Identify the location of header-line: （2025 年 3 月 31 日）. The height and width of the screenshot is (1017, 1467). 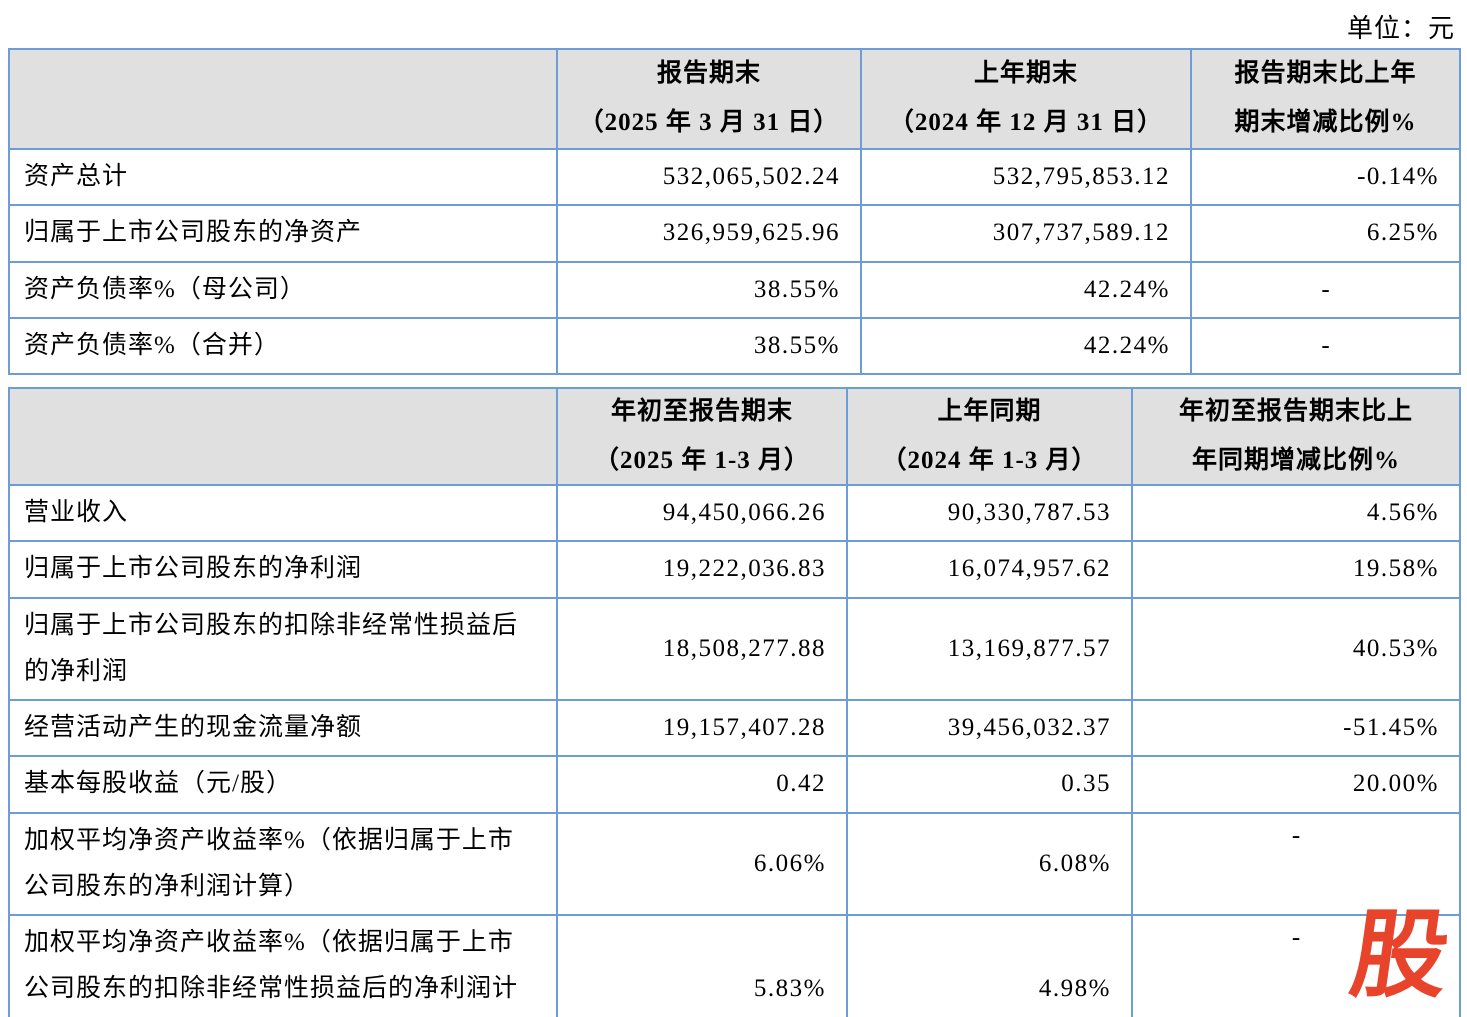
(709, 122).